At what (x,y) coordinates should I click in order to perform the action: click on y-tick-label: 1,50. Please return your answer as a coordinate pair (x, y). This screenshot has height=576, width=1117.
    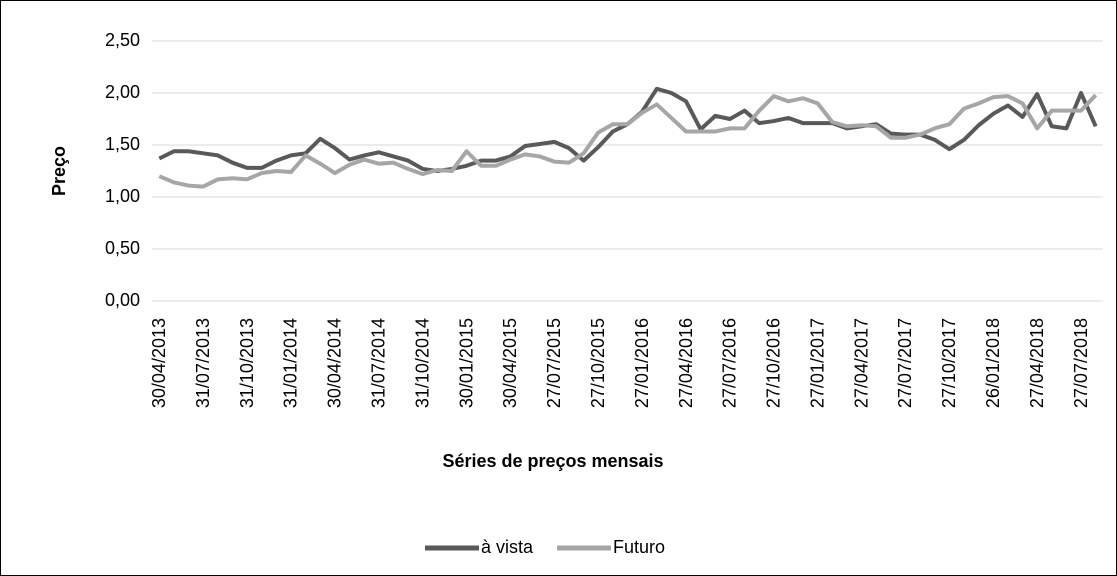
    Looking at the image, I should click on (122, 144).